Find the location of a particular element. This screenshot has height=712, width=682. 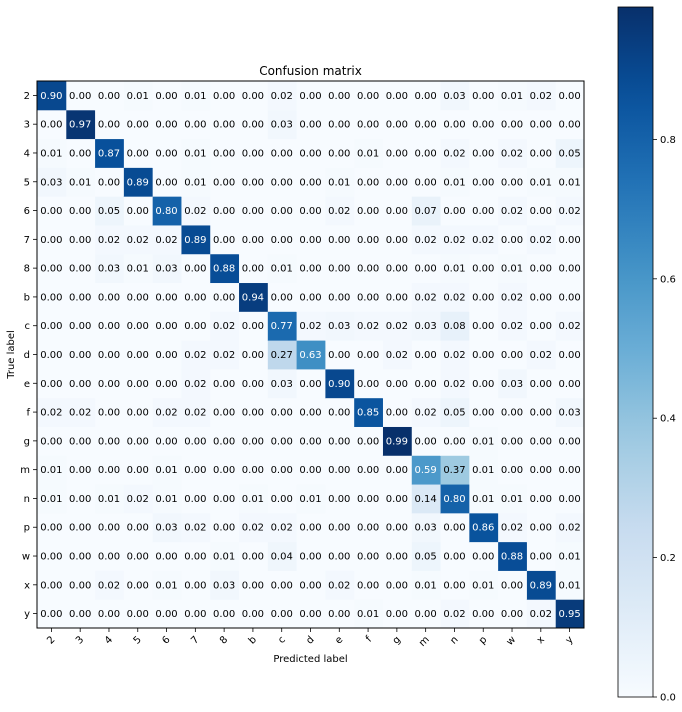

x-tick-label: 8 is located at coordinates (224, 640).